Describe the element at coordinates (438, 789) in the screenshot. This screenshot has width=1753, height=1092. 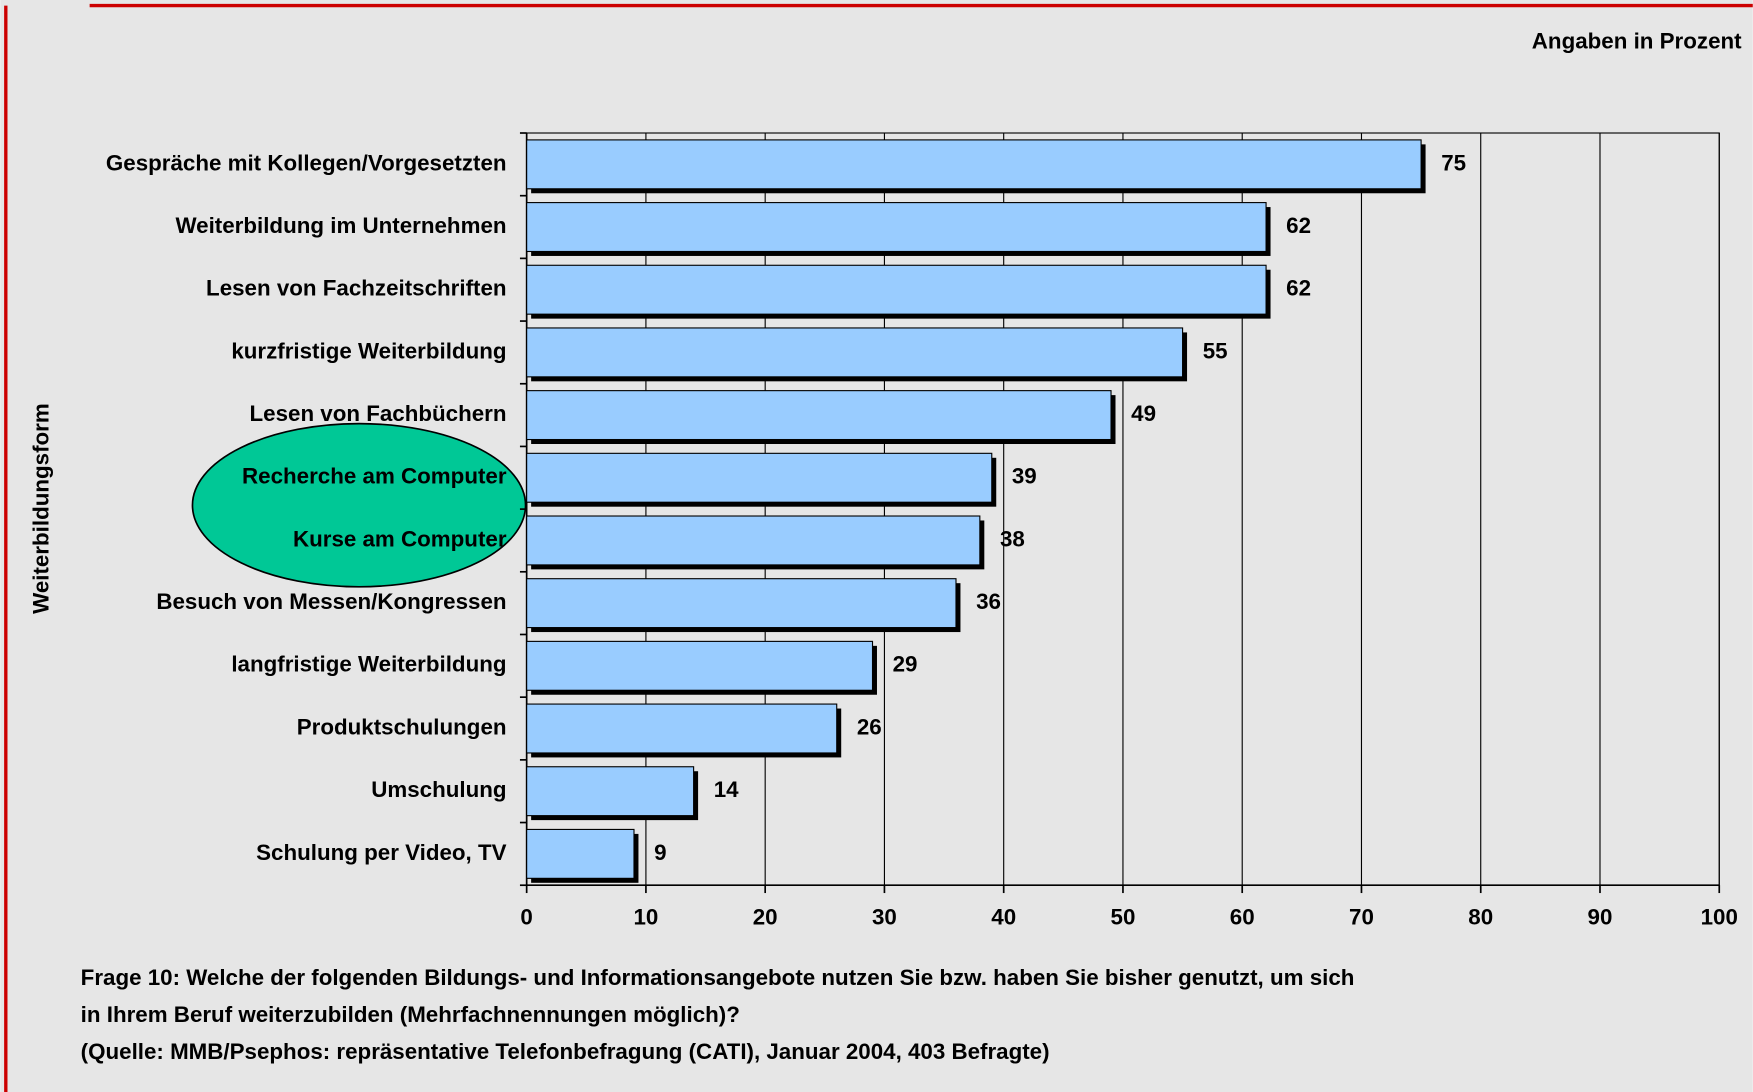
I see `y-tick-label: Umschulung` at that location.